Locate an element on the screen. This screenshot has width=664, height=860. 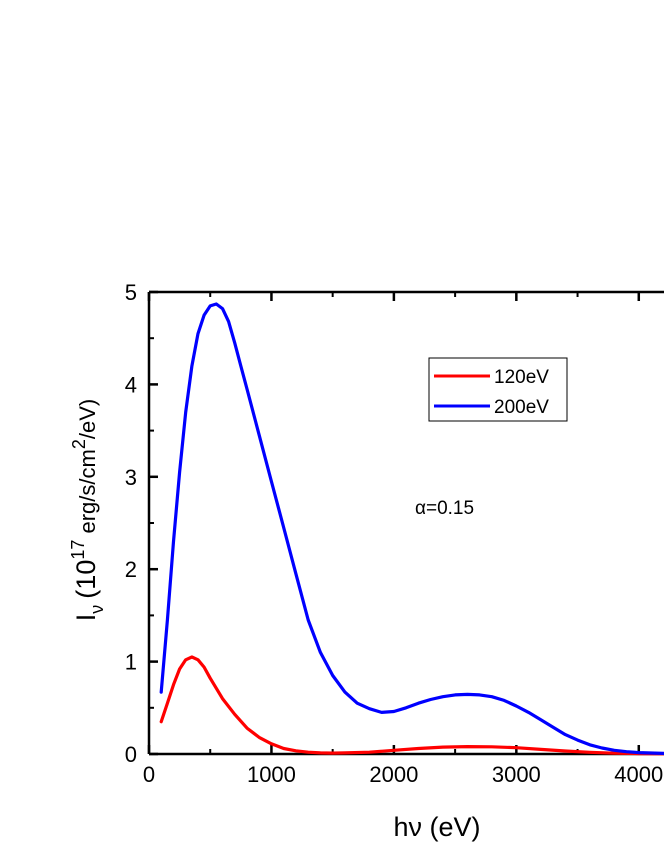
y-title-open: (10 is located at coordinates (86, 579).